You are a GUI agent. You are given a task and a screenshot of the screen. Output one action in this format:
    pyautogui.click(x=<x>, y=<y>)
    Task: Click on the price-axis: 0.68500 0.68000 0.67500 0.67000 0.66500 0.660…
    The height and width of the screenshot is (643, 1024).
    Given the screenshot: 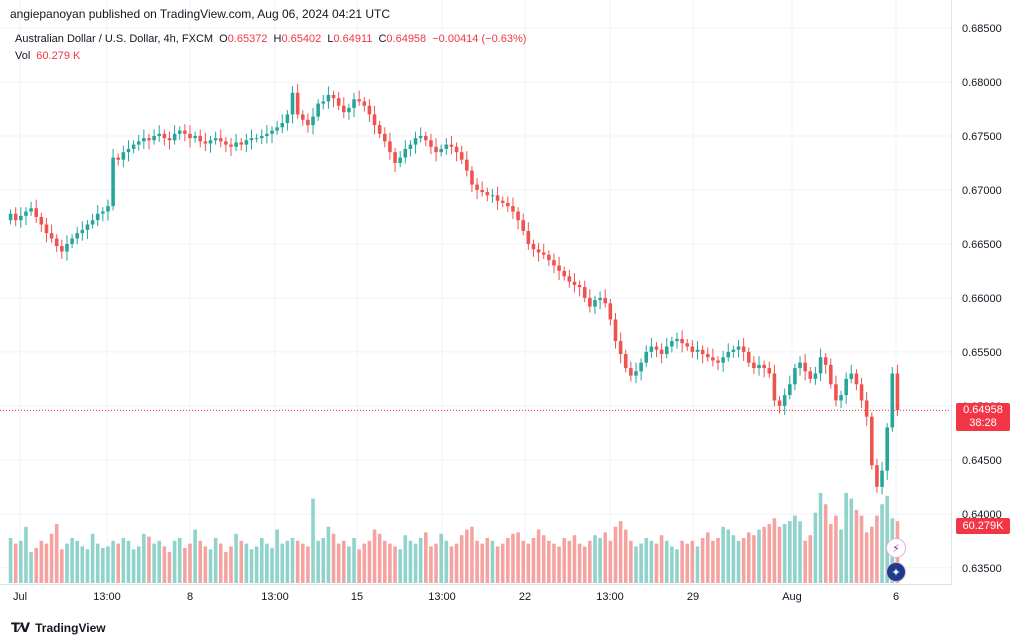 What is the action you would take?
    pyautogui.click(x=982, y=299)
    